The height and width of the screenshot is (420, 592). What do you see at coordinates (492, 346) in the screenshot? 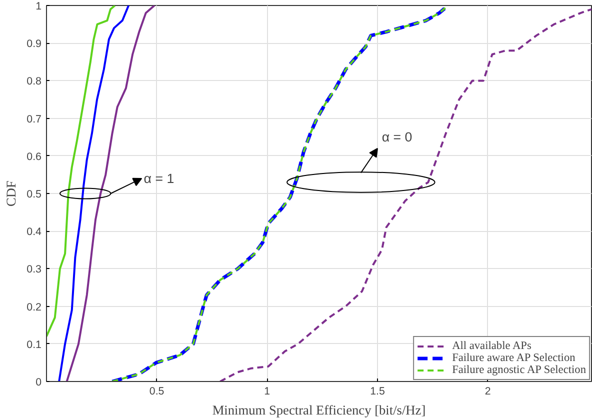
I see `legend-label: All available APs` at bounding box center [492, 346].